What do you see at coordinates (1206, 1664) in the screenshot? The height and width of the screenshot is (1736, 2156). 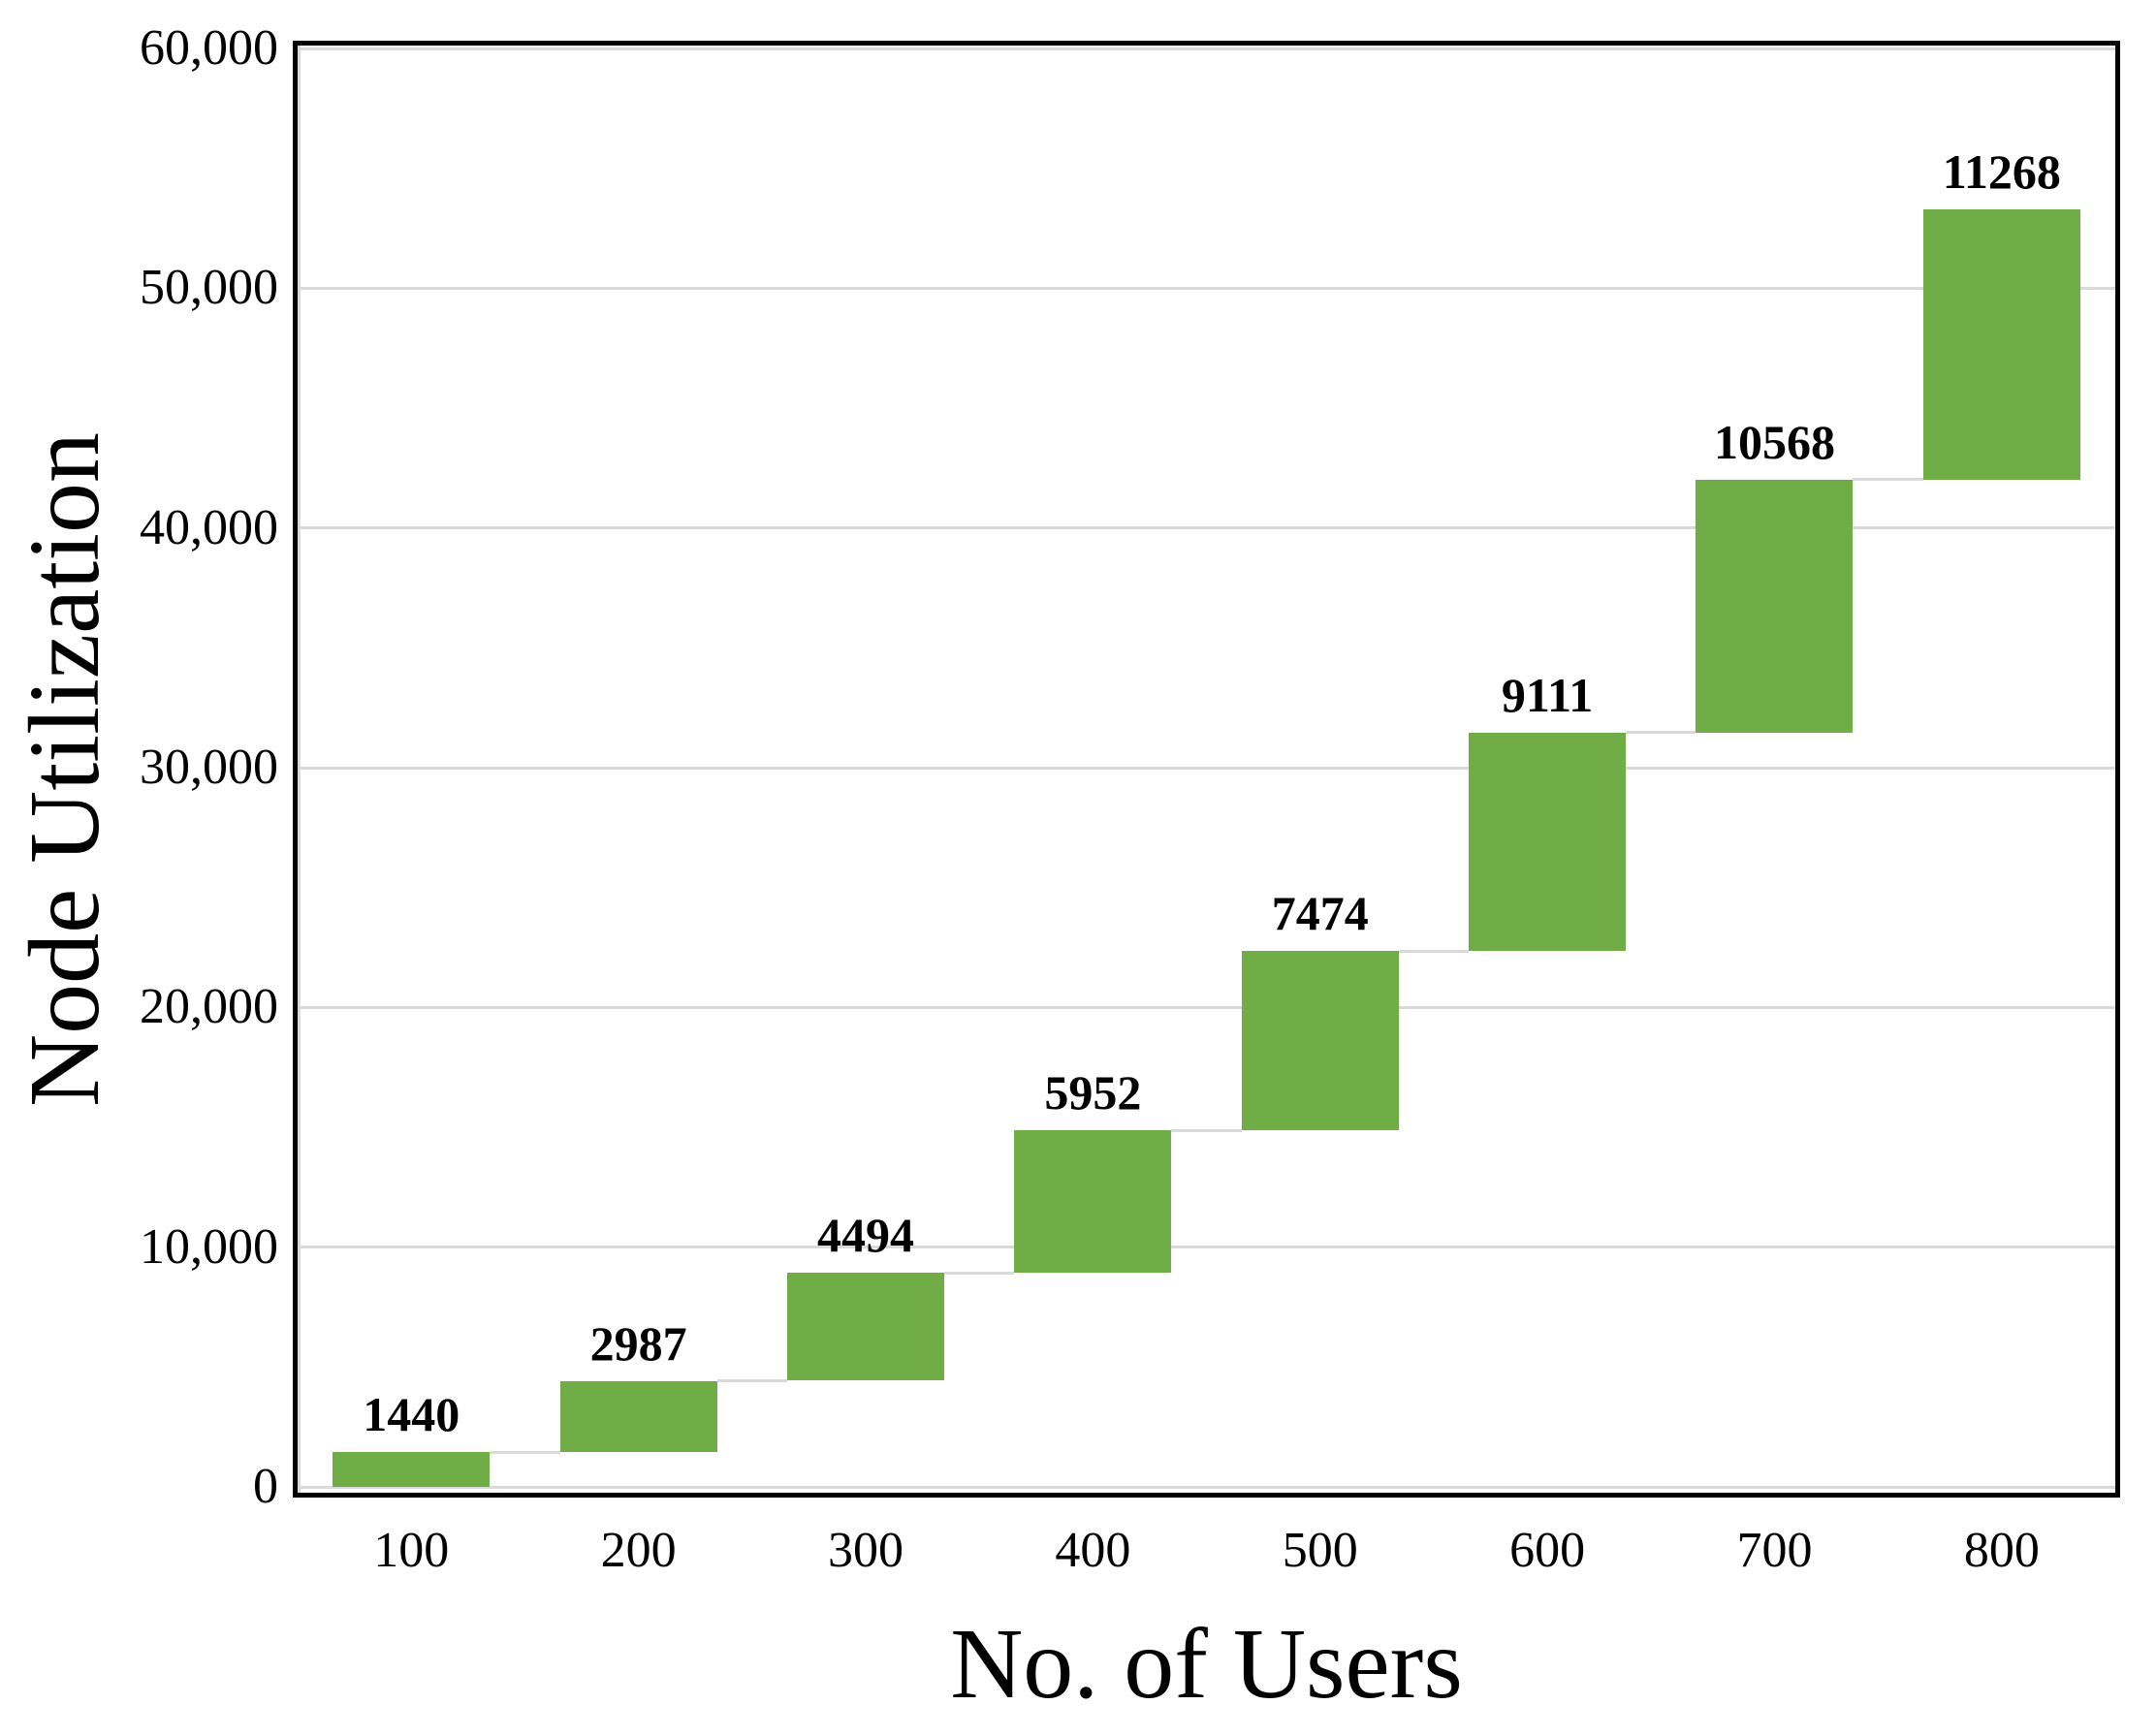 I see `x-axis-title: No. of Users` at bounding box center [1206, 1664].